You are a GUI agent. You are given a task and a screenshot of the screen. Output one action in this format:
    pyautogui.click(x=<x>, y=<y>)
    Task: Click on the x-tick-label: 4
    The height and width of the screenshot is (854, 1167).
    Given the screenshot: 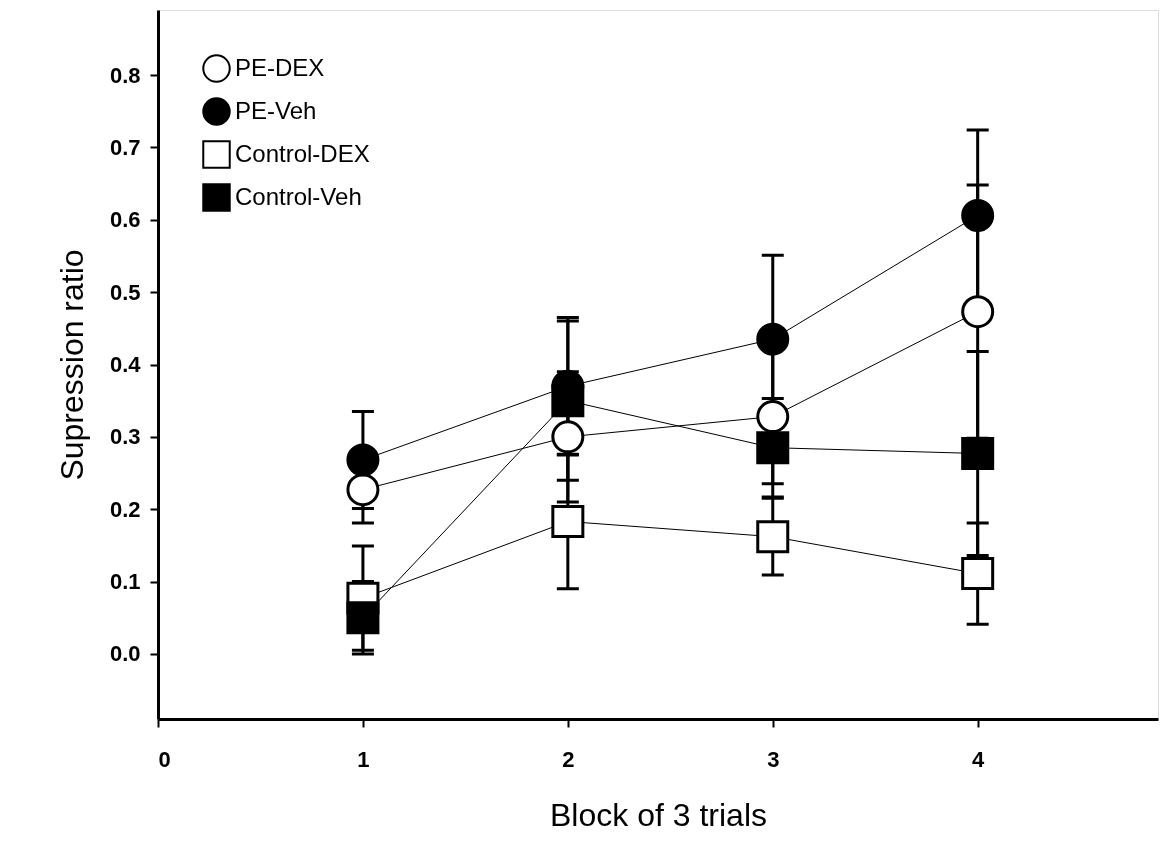 What is the action you would take?
    pyautogui.click(x=979, y=759)
    